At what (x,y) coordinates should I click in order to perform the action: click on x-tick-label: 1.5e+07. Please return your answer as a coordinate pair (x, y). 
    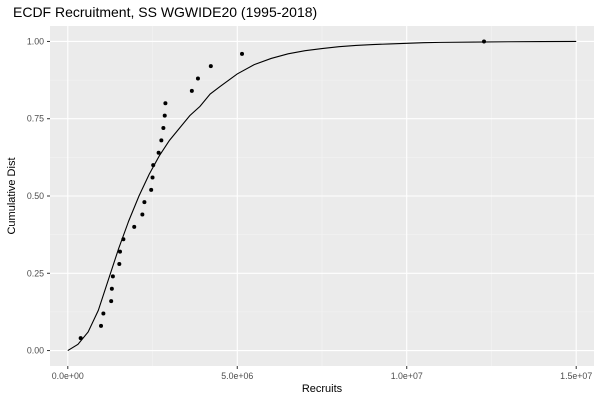
    Looking at the image, I should click on (576, 376).